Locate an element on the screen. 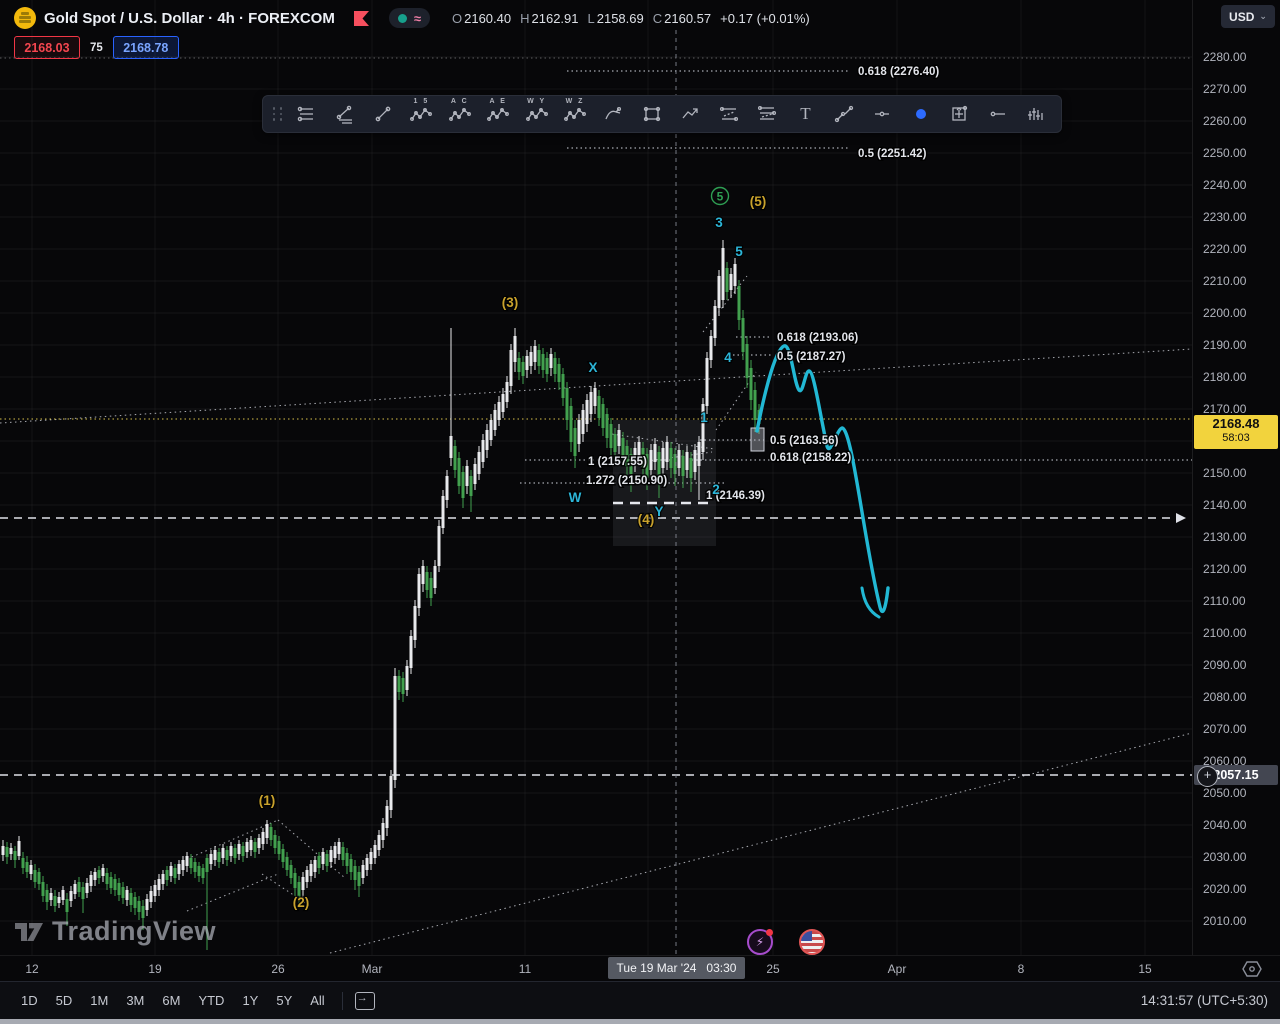 The width and height of the screenshot is (1280, 1024). fib-level-label: 1 (2146.39) is located at coordinates (736, 496).